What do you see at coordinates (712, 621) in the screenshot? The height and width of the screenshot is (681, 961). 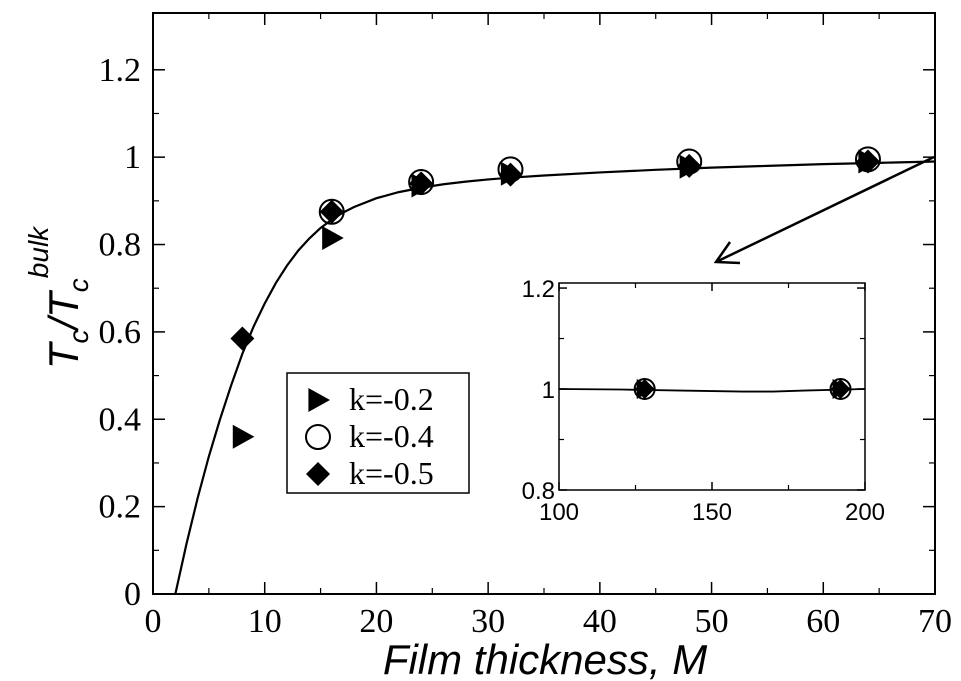 I see `x-tick-label: 50` at bounding box center [712, 621].